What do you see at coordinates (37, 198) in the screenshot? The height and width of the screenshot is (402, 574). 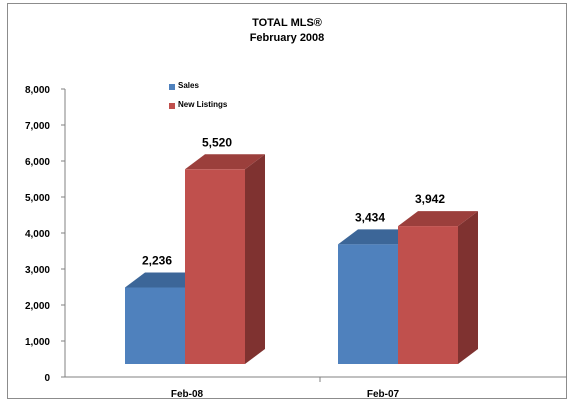 I see `y-tick-label: 5,000` at bounding box center [37, 198].